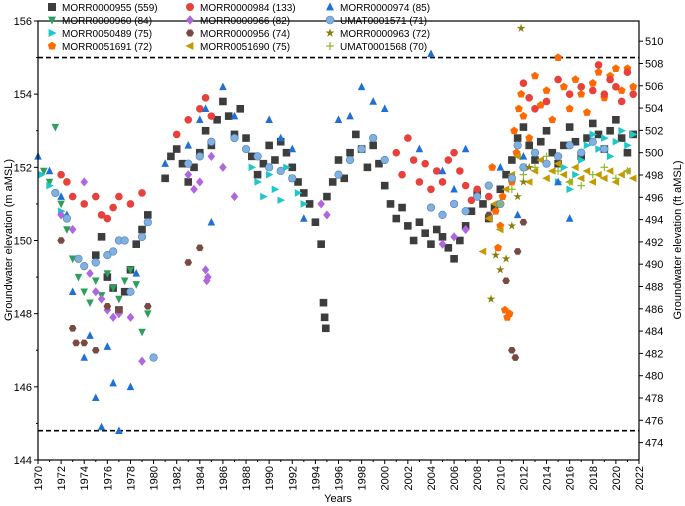 The width and height of the screenshot is (685, 506). What do you see at coordinates (386, 478) in the screenshot?
I see `x-tick-label: 2000` at bounding box center [386, 478].